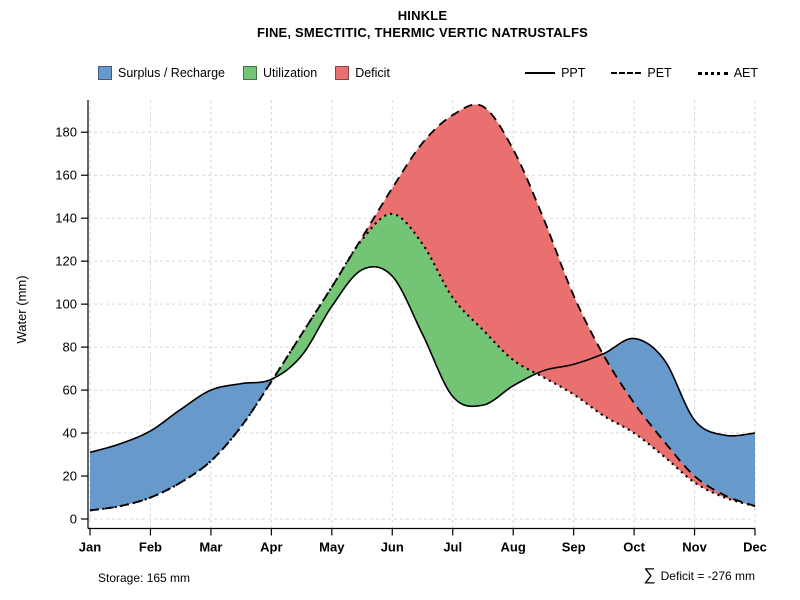  Describe the element at coordinates (745, 73) in the screenshot. I see `legend-label: AET` at that location.